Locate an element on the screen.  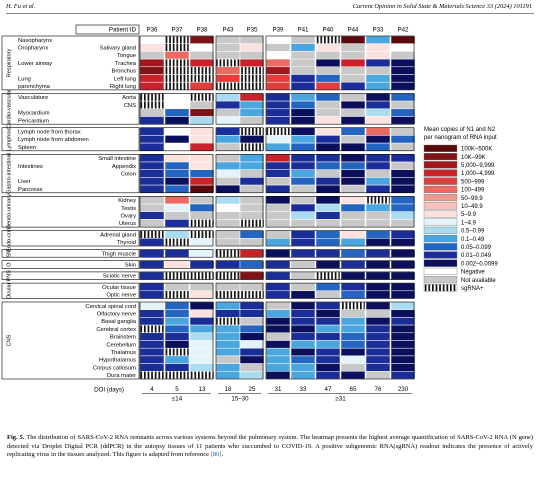
system-label: Gastro-intestinal is located at coordinates (9, 173).